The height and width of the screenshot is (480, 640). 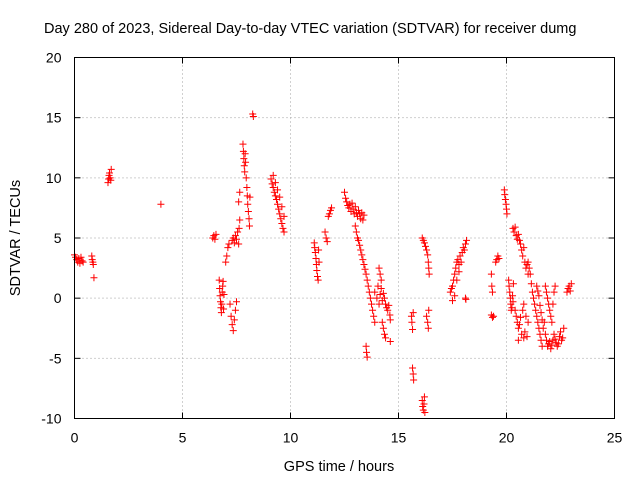 What do you see at coordinates (339, 467) in the screenshot?
I see `x-axis-label: GPS time / hours` at bounding box center [339, 467].